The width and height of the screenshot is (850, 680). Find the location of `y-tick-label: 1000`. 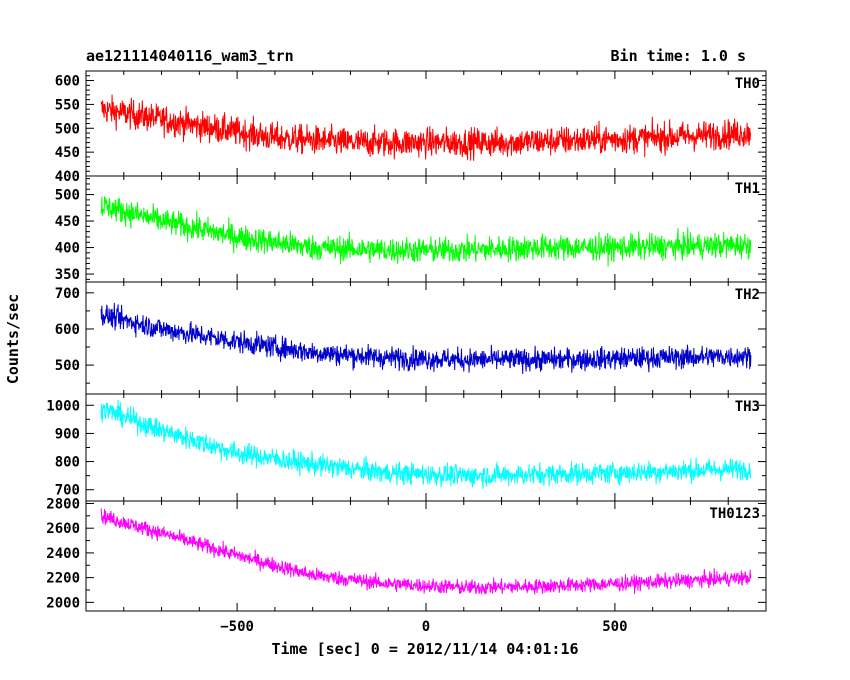

y-tick-label: 1000 is located at coordinates (63, 406).